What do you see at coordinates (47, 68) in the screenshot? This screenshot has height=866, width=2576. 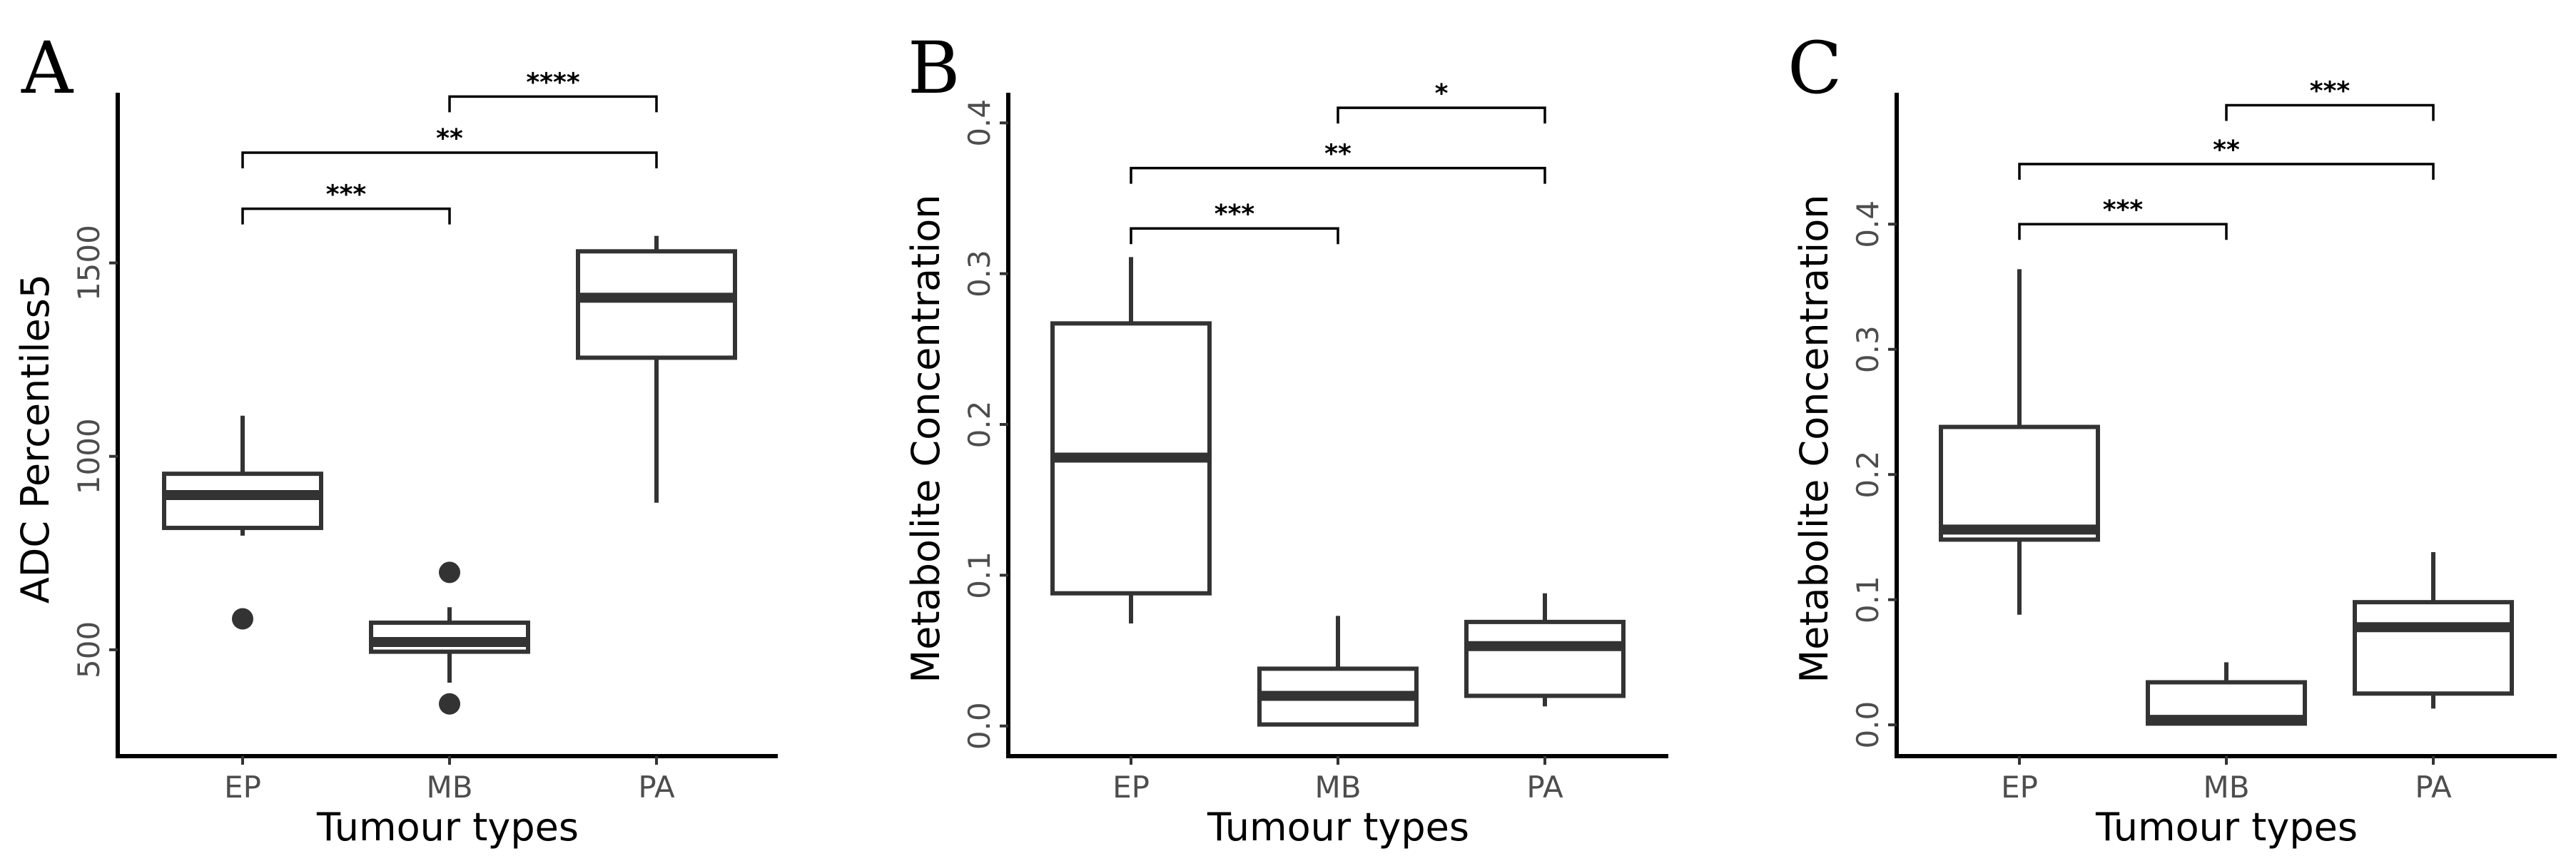 I see `panel-letter: A` at bounding box center [47, 68].